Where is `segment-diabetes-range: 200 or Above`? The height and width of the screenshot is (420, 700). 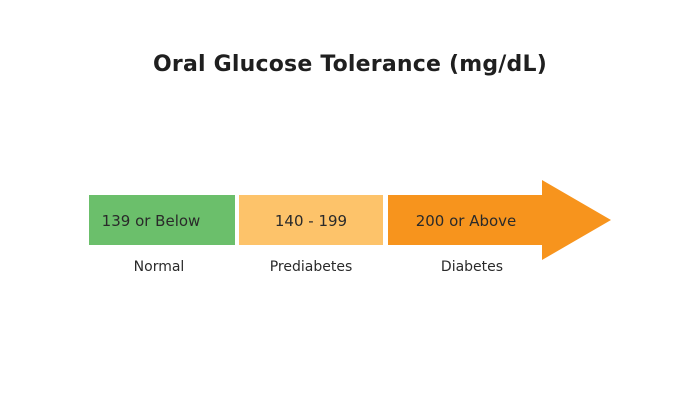 segment-diabetes-range: 200 or Above is located at coordinates (466, 221).